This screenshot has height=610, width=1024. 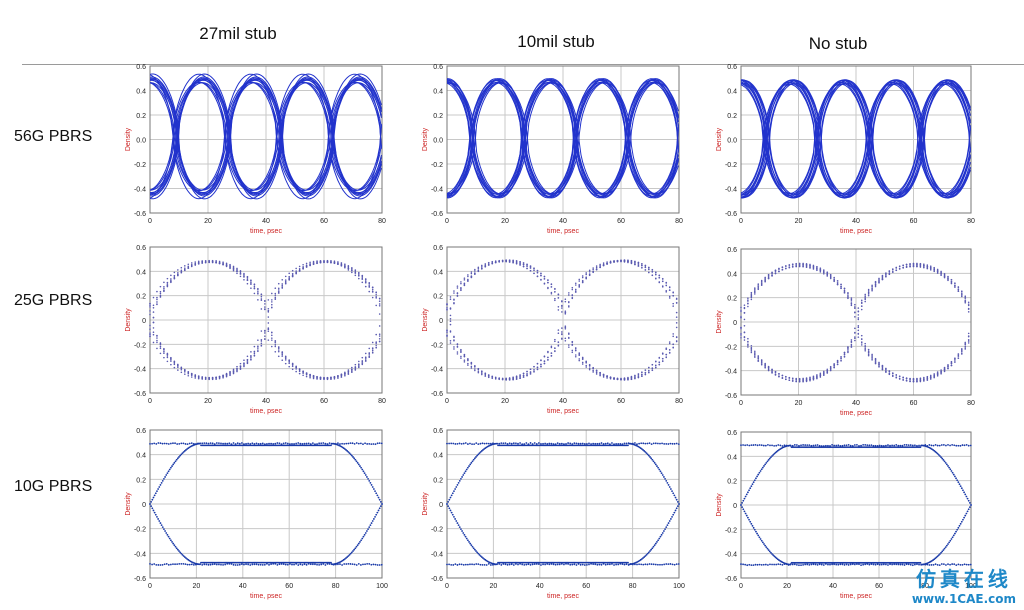 What do you see at coordinates (731, 347) in the screenshot?
I see `y-tick-label: -0.2` at bounding box center [731, 347].